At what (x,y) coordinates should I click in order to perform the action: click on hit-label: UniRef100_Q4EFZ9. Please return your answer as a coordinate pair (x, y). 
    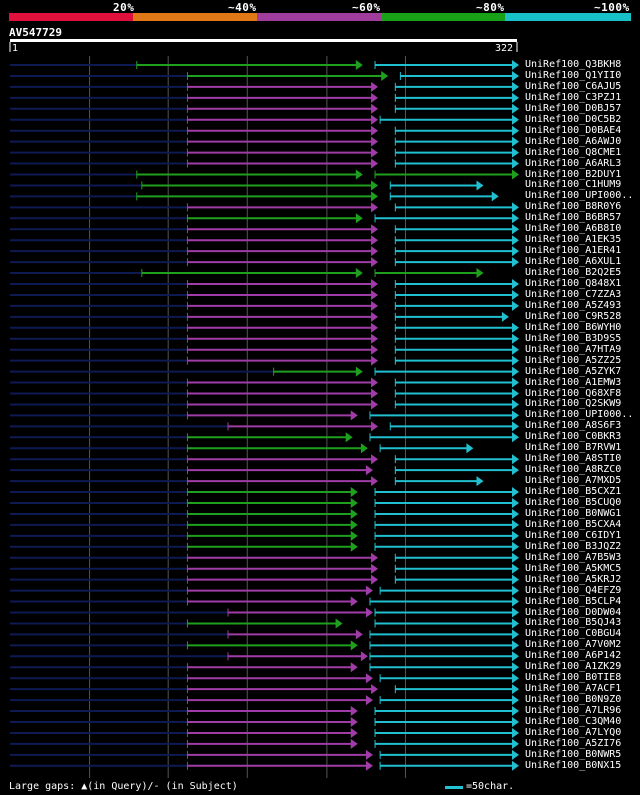
    Looking at the image, I should click on (573, 590).